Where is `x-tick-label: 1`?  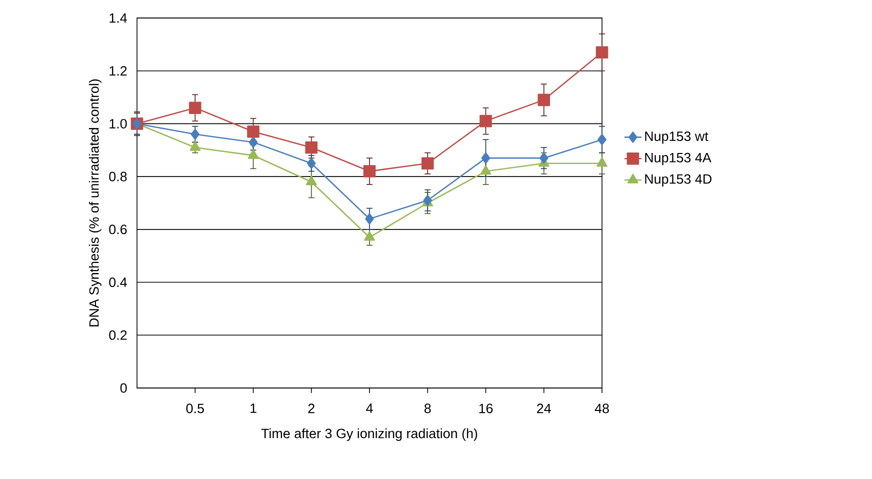 x-tick-label: 1 is located at coordinates (253, 408).